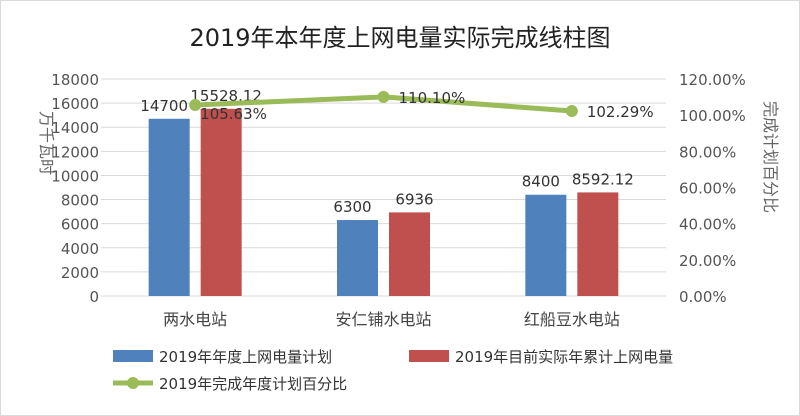 The image size is (800, 416). What do you see at coordinates (75, 128) in the screenshot?
I see `y-tick-label: 14000` at bounding box center [75, 128].